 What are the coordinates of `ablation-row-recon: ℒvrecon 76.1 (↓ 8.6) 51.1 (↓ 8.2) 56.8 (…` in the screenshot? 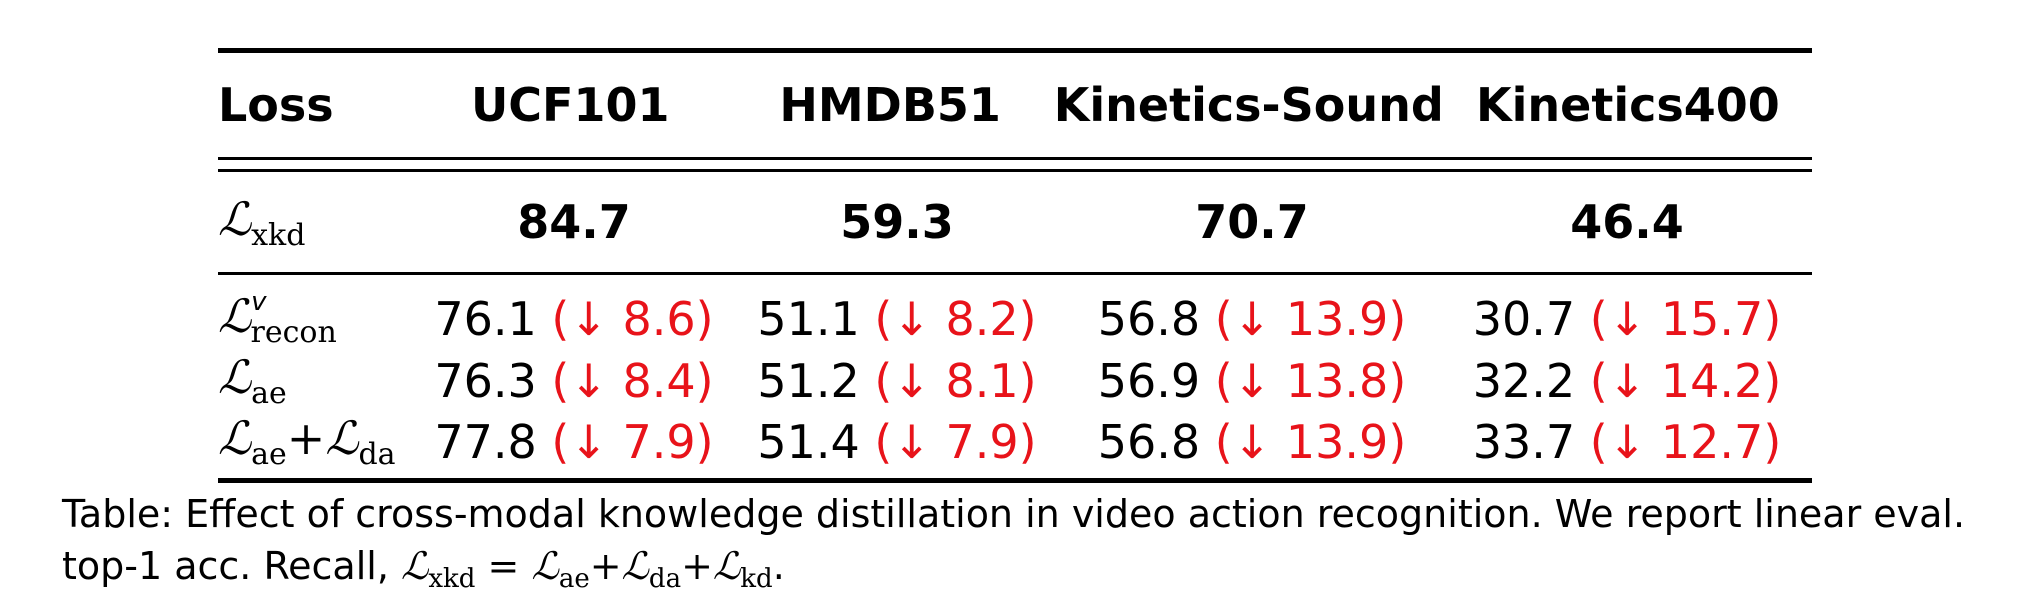 It's located at (1015, 312).